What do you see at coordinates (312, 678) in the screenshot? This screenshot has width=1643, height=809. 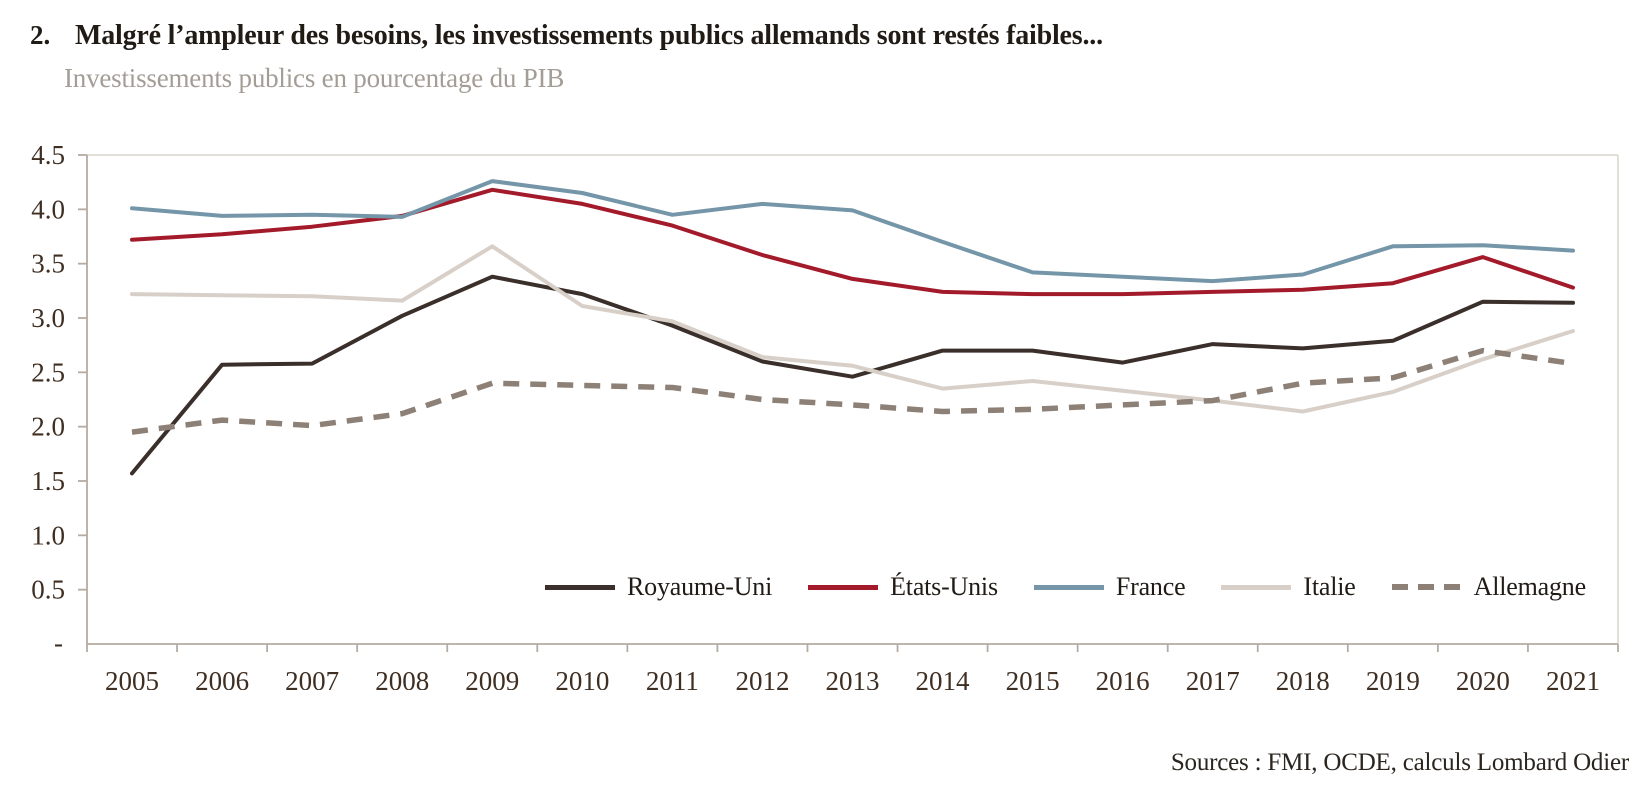 I see `x-tick-label: 2007` at bounding box center [312, 678].